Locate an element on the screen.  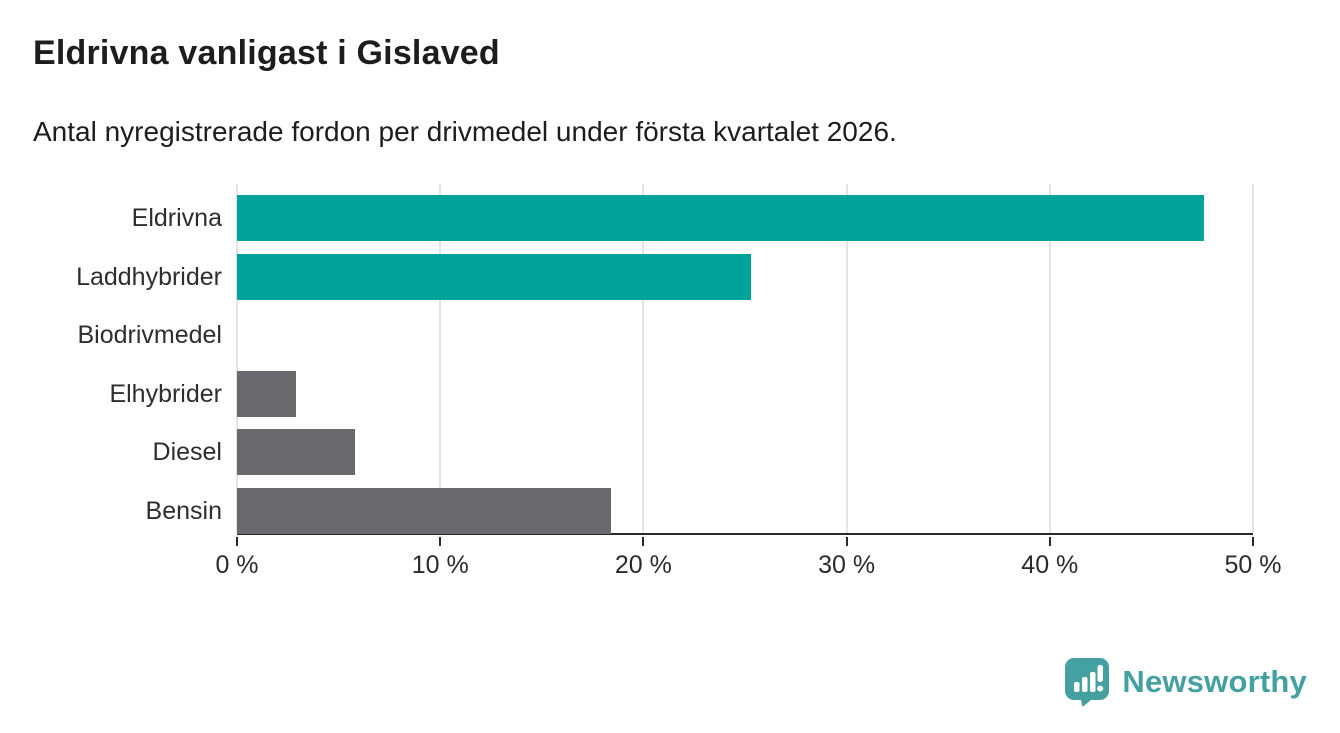
bar-eldrivna is located at coordinates (721, 218).